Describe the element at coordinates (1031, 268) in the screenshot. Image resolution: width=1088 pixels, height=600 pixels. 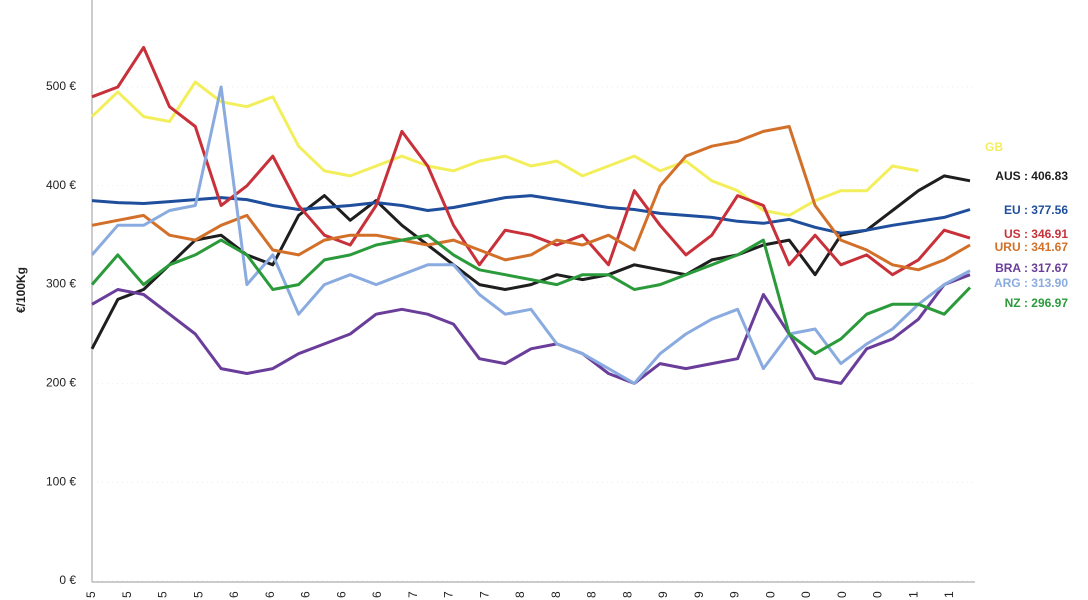
I see `series-label: BRA : 317.67` at that location.